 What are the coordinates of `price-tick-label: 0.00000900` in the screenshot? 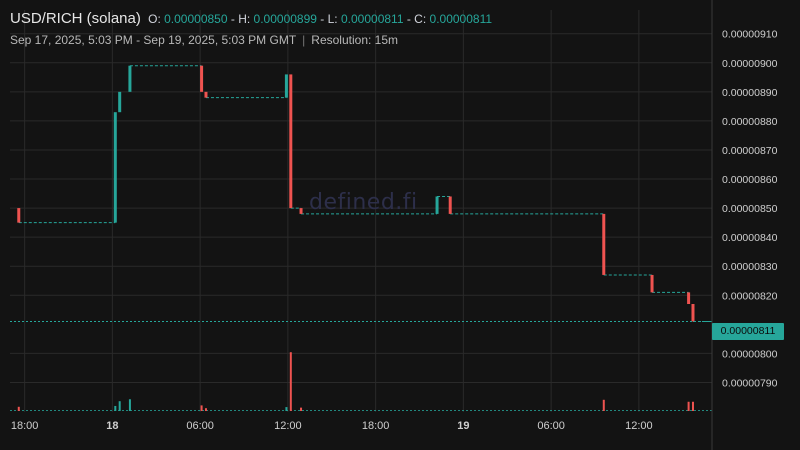 It's located at (750, 64).